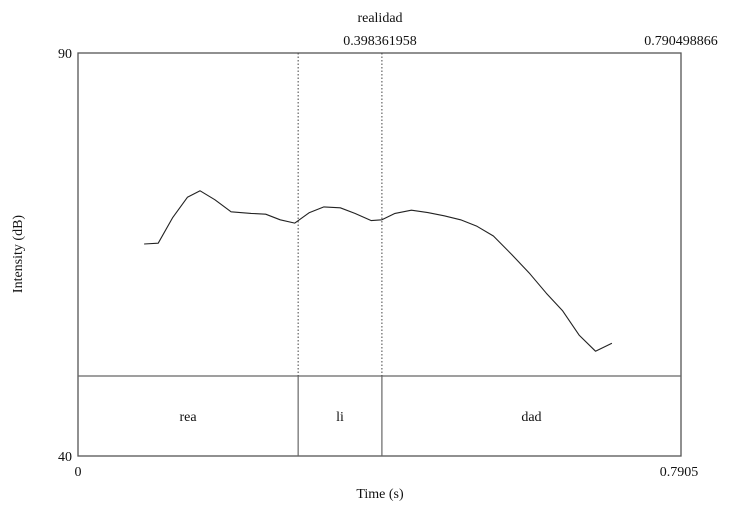  Describe the element at coordinates (531, 417) in the screenshot. I see `segment-label-dad: dad` at that location.